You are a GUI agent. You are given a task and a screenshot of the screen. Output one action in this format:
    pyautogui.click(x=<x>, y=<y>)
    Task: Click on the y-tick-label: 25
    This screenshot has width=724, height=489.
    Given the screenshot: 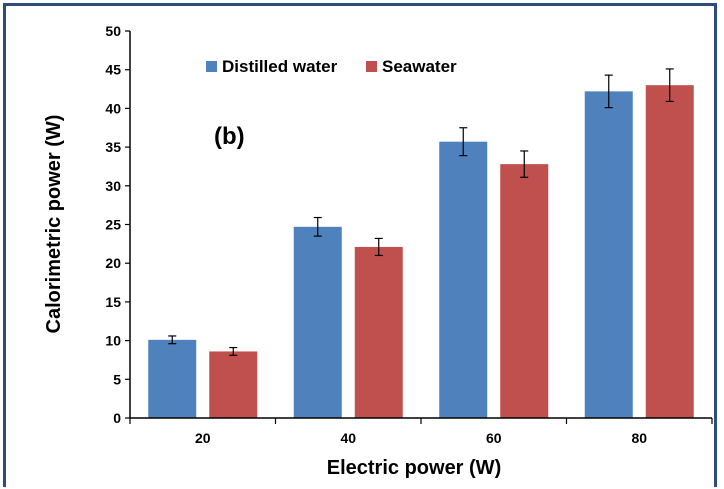 What is the action you would take?
    pyautogui.click(x=113, y=225)
    